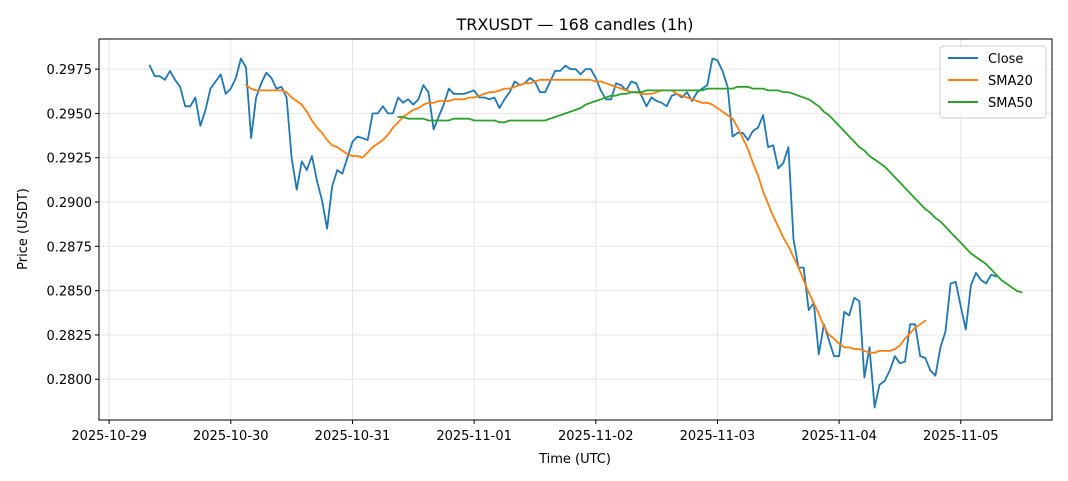 This screenshot has width=1068, height=481. I want to click on x-tick-label: 2025-11-03, so click(718, 436).